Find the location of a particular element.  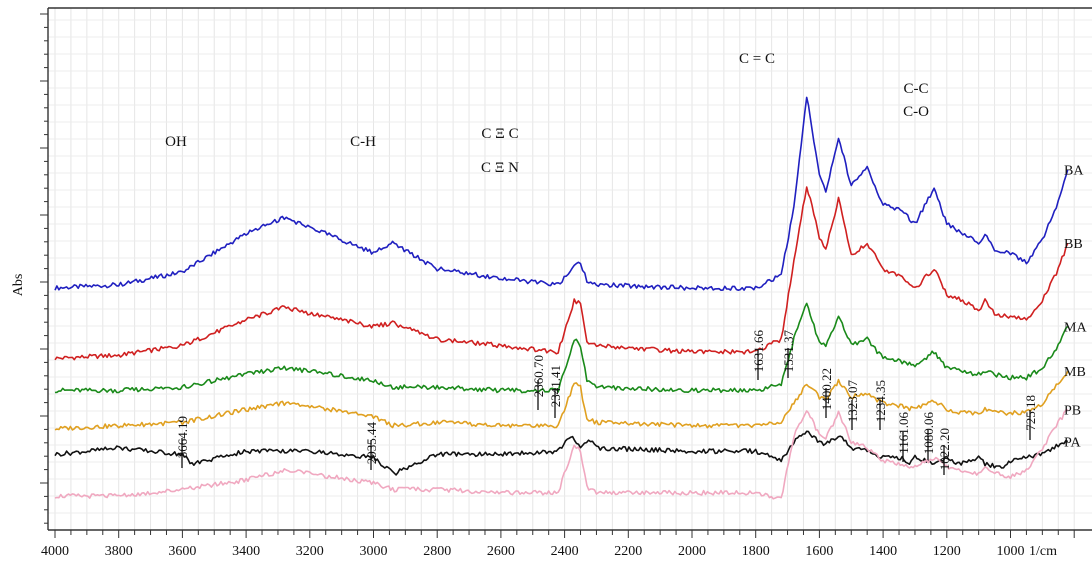

x-tick-label: 1800 is located at coordinates (756, 551).